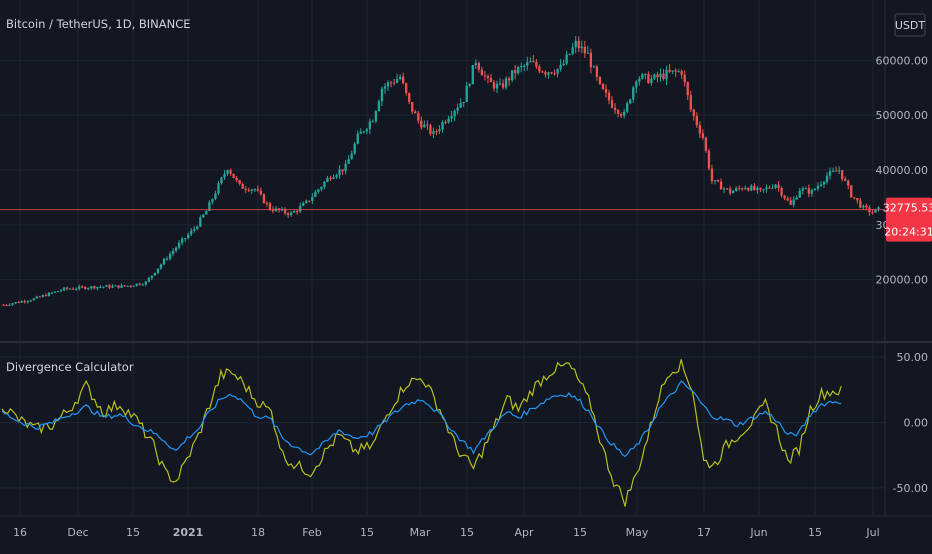 The image size is (932, 554). Describe the element at coordinates (421, 419) in the screenshot. I see `indicator-line-slow` at that location.